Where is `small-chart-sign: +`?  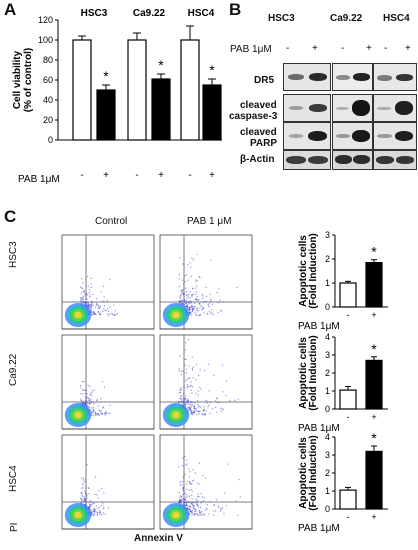
small-chart-sign: + is located at coordinates (373, 517).